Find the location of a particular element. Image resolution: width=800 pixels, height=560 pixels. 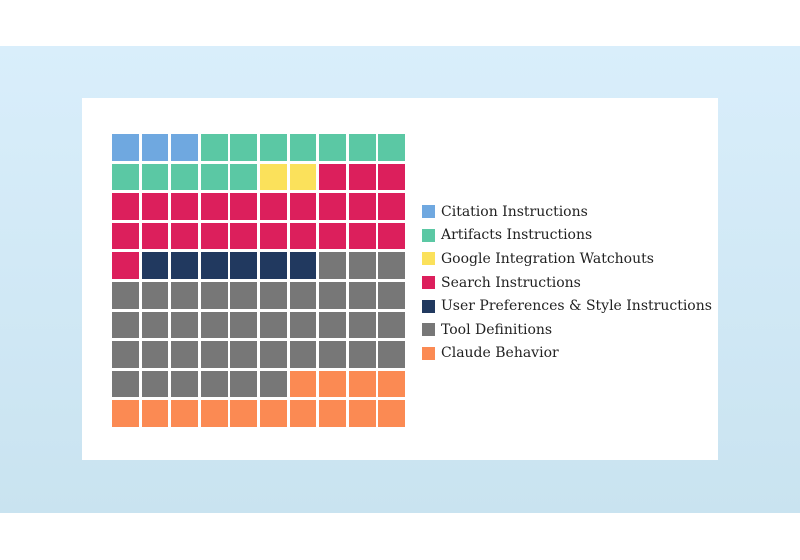

legend-label: Artifacts Instructions is located at coordinates (517, 235).